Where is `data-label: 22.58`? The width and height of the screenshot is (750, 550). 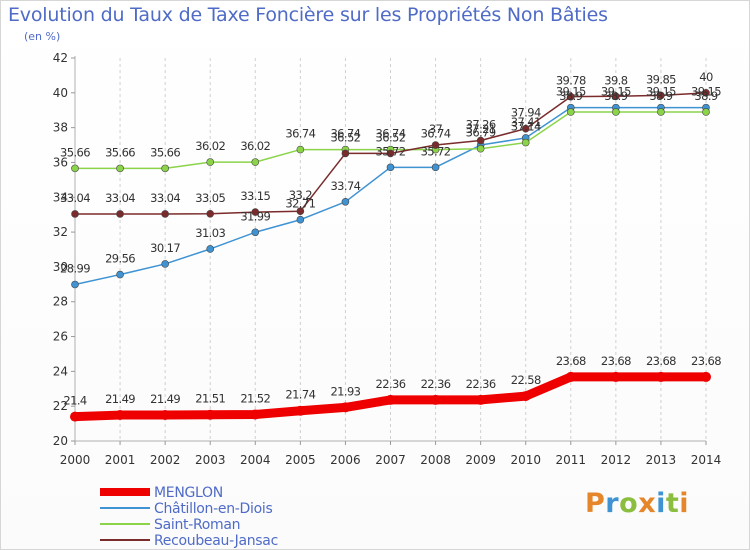 data-label: 22.58 is located at coordinates (526, 380).